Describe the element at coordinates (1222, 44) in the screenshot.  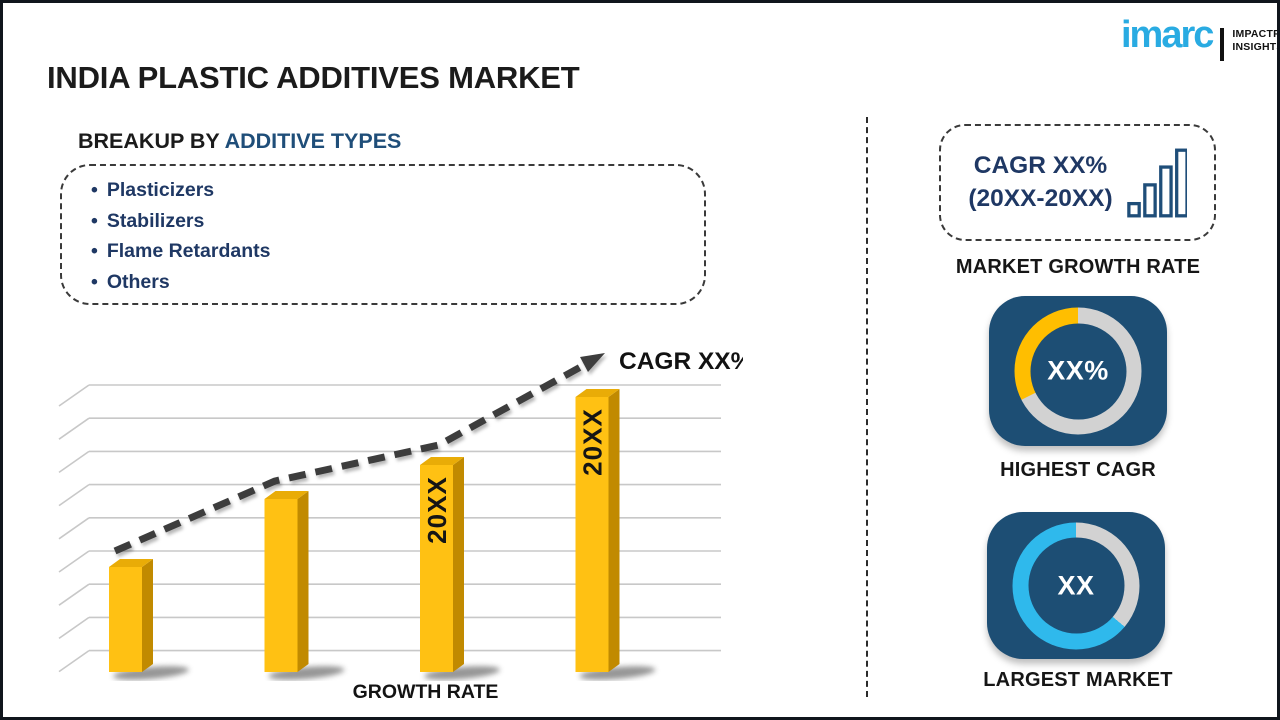
I see `logo-divider-bar` at that location.